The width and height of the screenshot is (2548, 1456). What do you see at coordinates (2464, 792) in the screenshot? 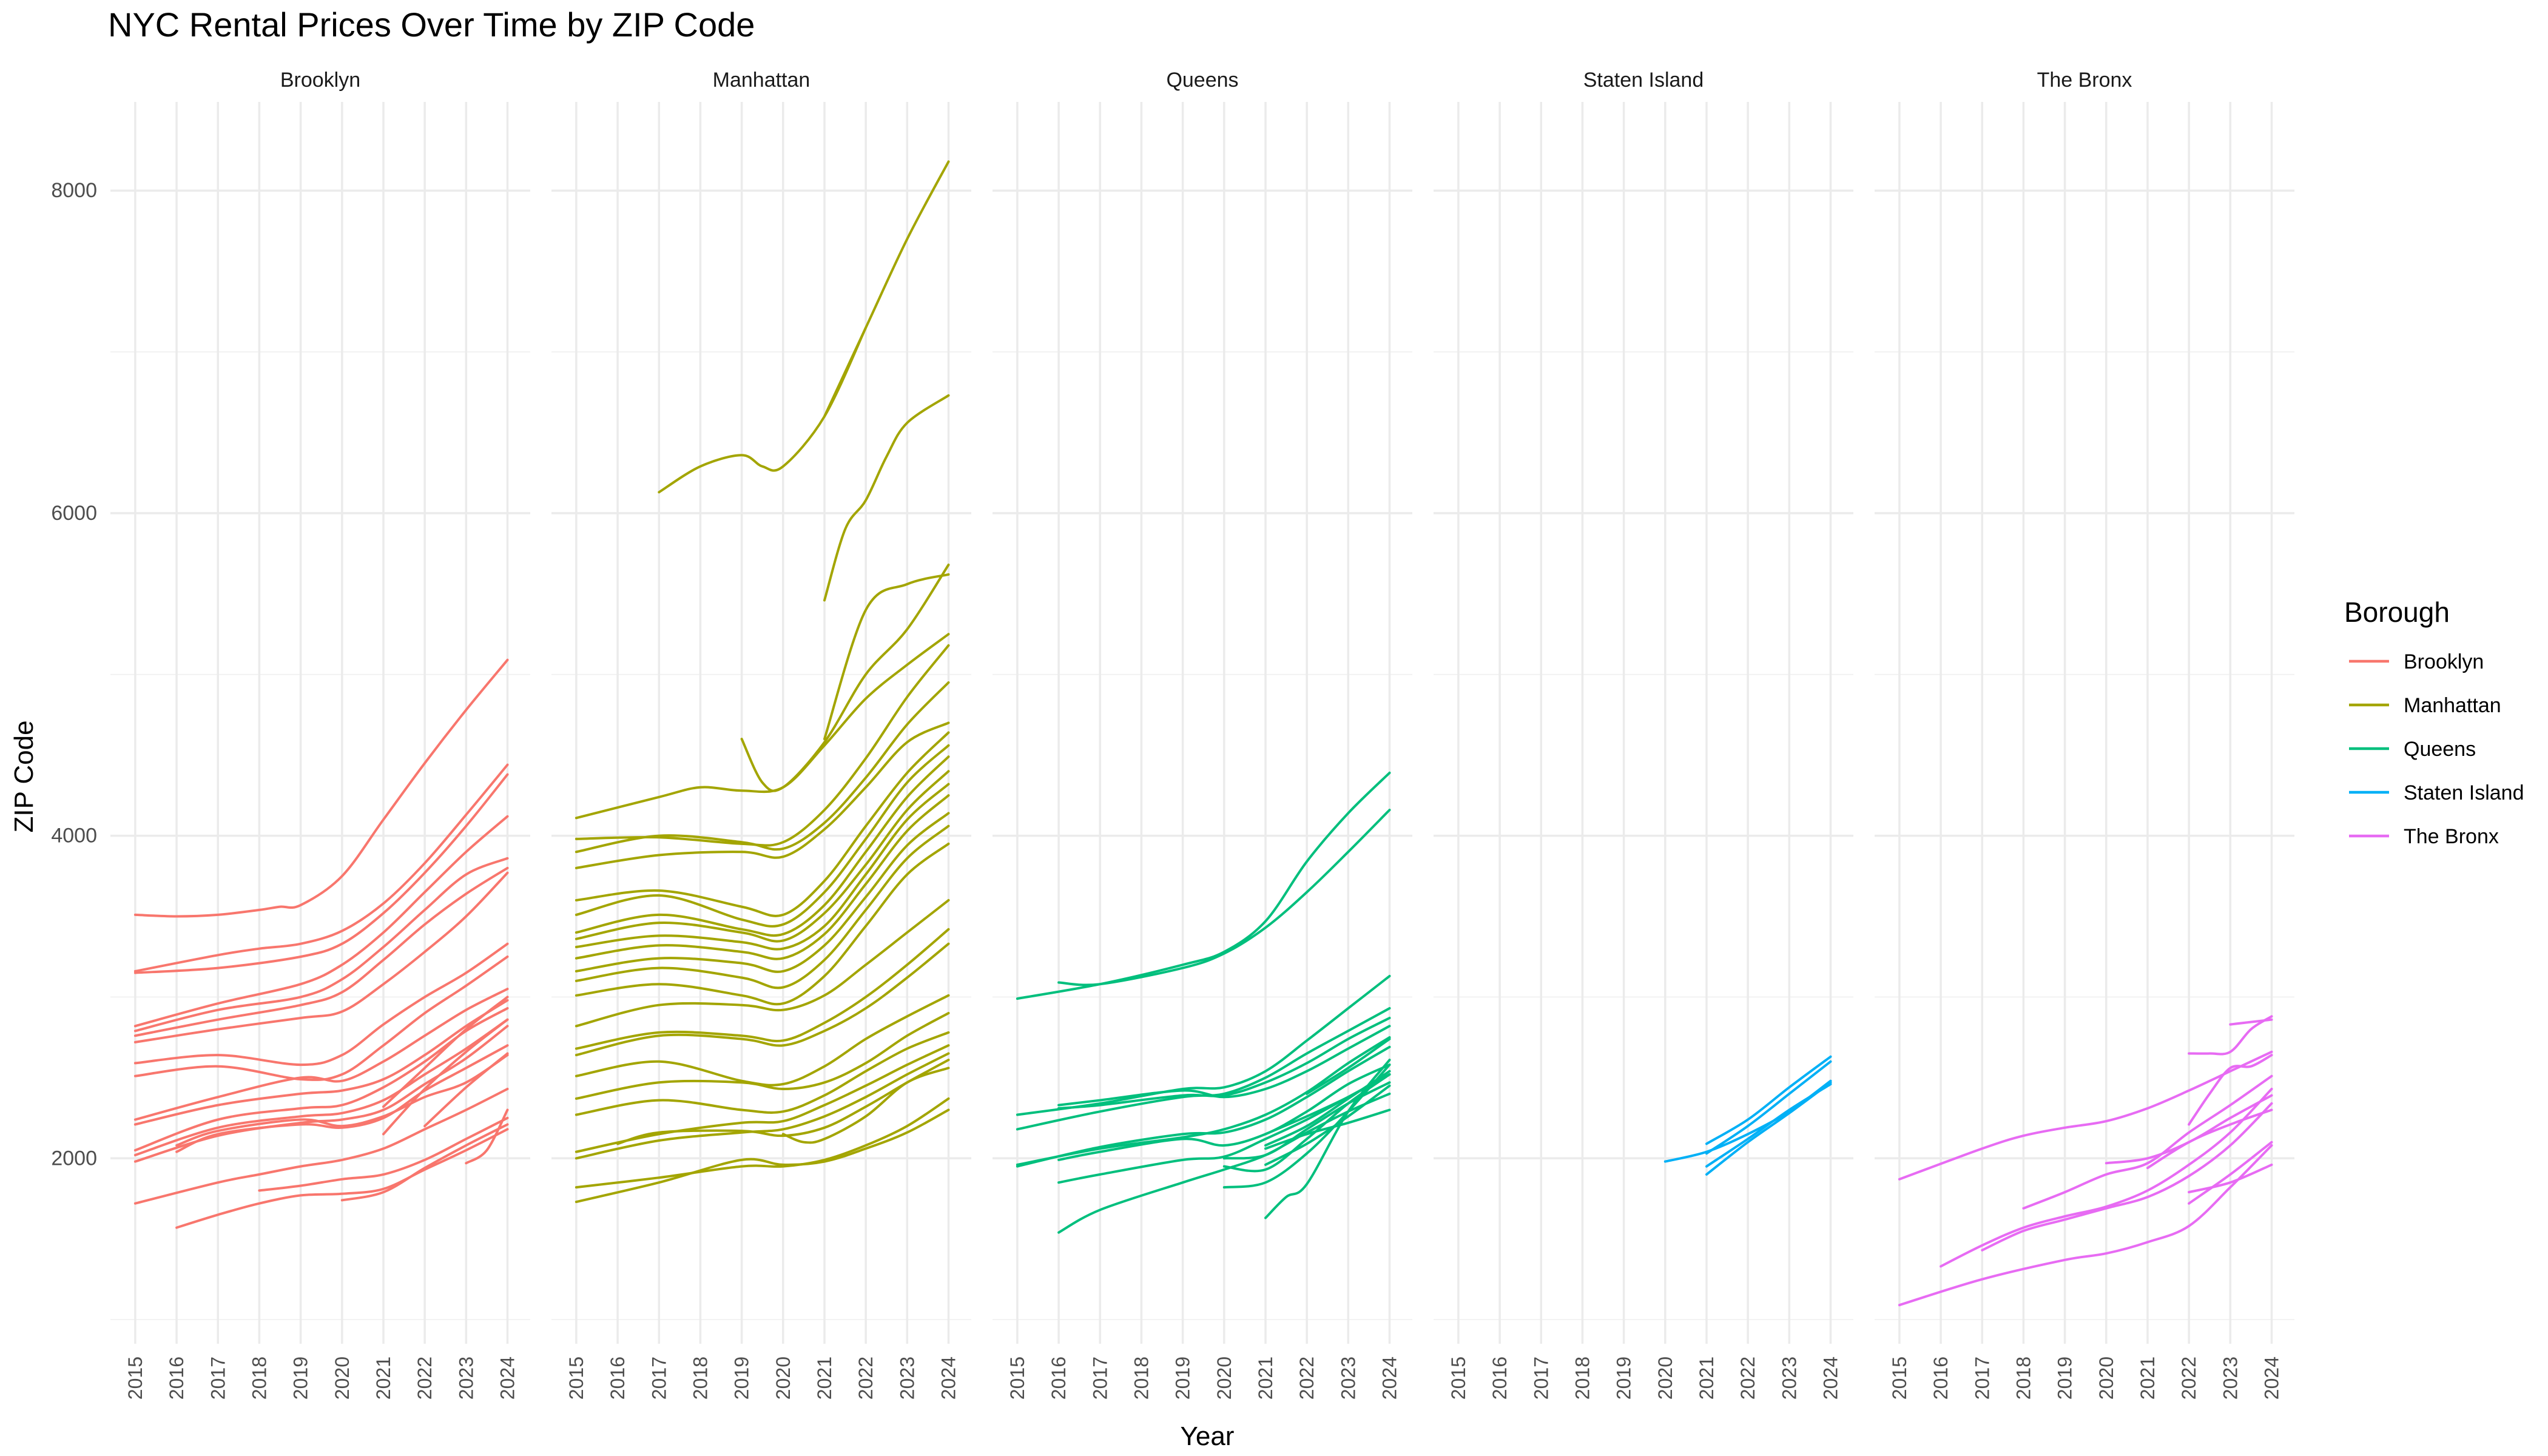
I see `legend-label: Staten Island` at bounding box center [2464, 792].